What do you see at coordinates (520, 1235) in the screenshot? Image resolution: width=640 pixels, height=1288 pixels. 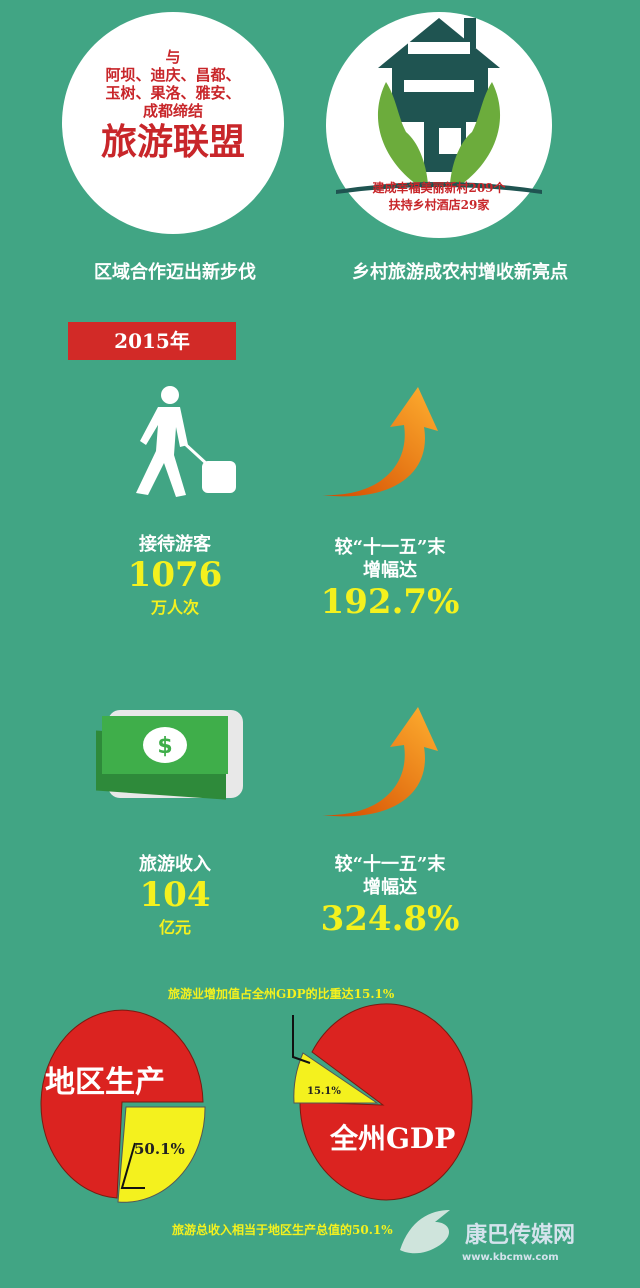 I see `watermark-name: 康巴传媒网` at bounding box center [520, 1235].